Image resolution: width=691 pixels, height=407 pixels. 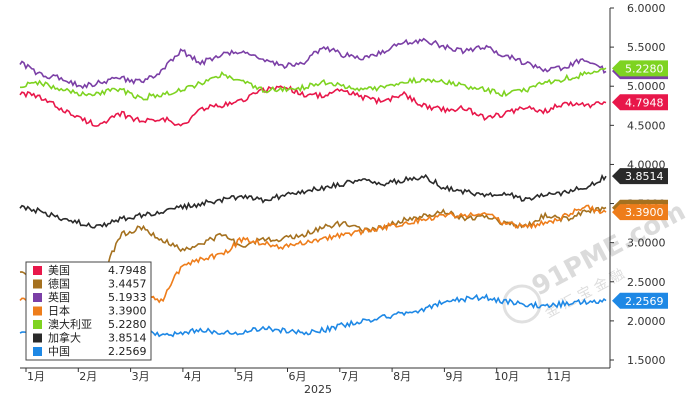 I want to click on end-value-text: 3.8514, so click(x=644, y=176).